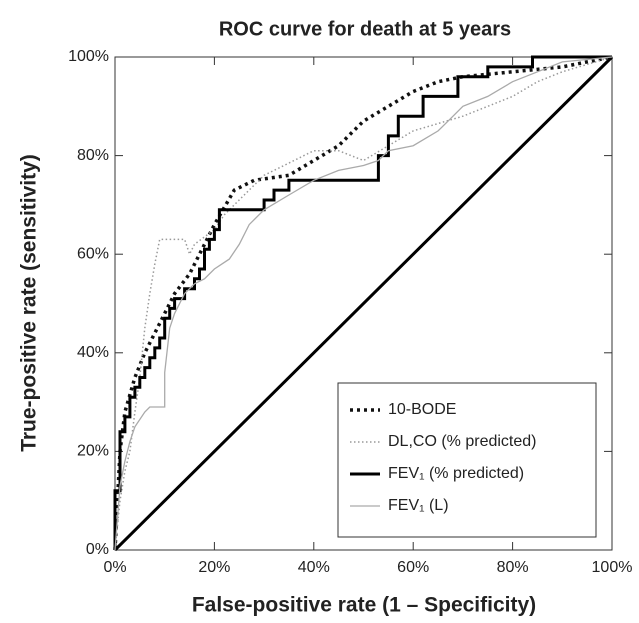 Image resolution: width=639 pixels, height=623 pixels. I want to click on legend-label: DL,CO (% predicted), so click(462, 441).